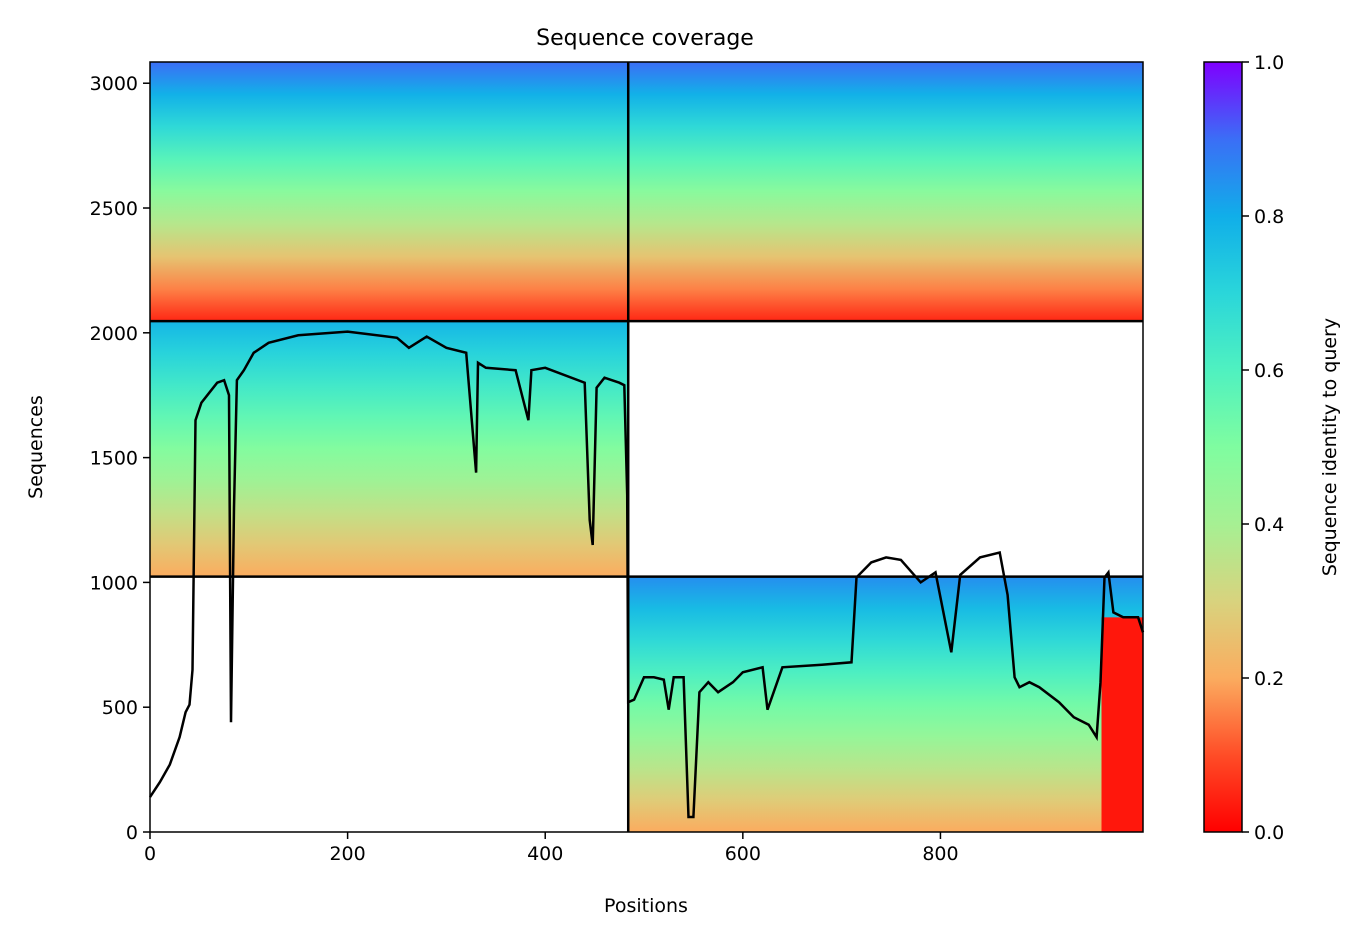 This screenshot has width=1364, height=943. Describe the element at coordinates (132, 833) in the screenshot. I see `y-tick-label: 0` at that location.